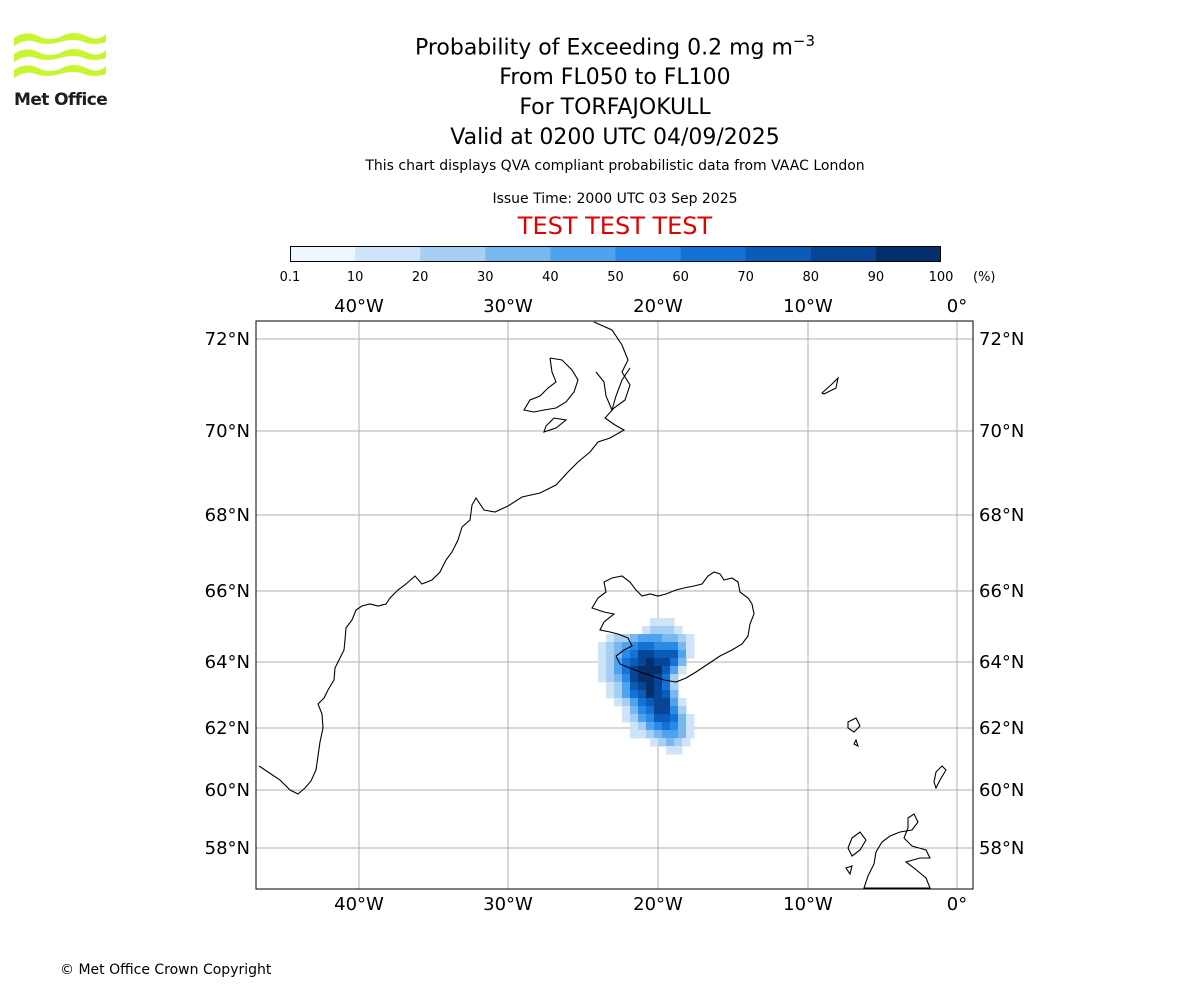 This screenshot has height=1000, width=1200. Describe the element at coordinates (166, 970) in the screenshot. I see `copyright-notice: © Met Office Crown Copyright` at that location.